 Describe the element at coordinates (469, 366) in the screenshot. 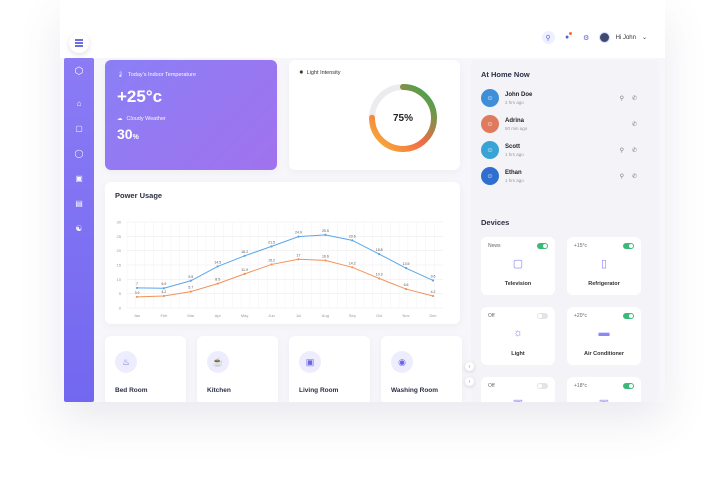

I see `chevron-left-icon: ‹` at that location.